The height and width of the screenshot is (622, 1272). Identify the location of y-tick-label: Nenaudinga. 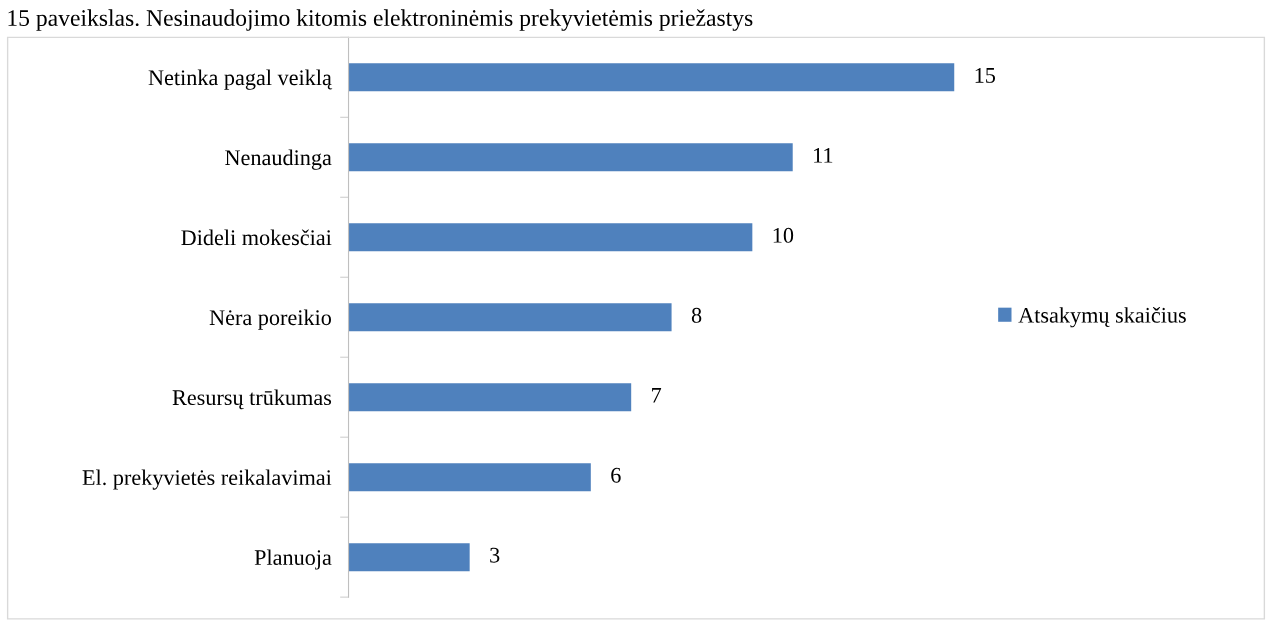
(278, 159).